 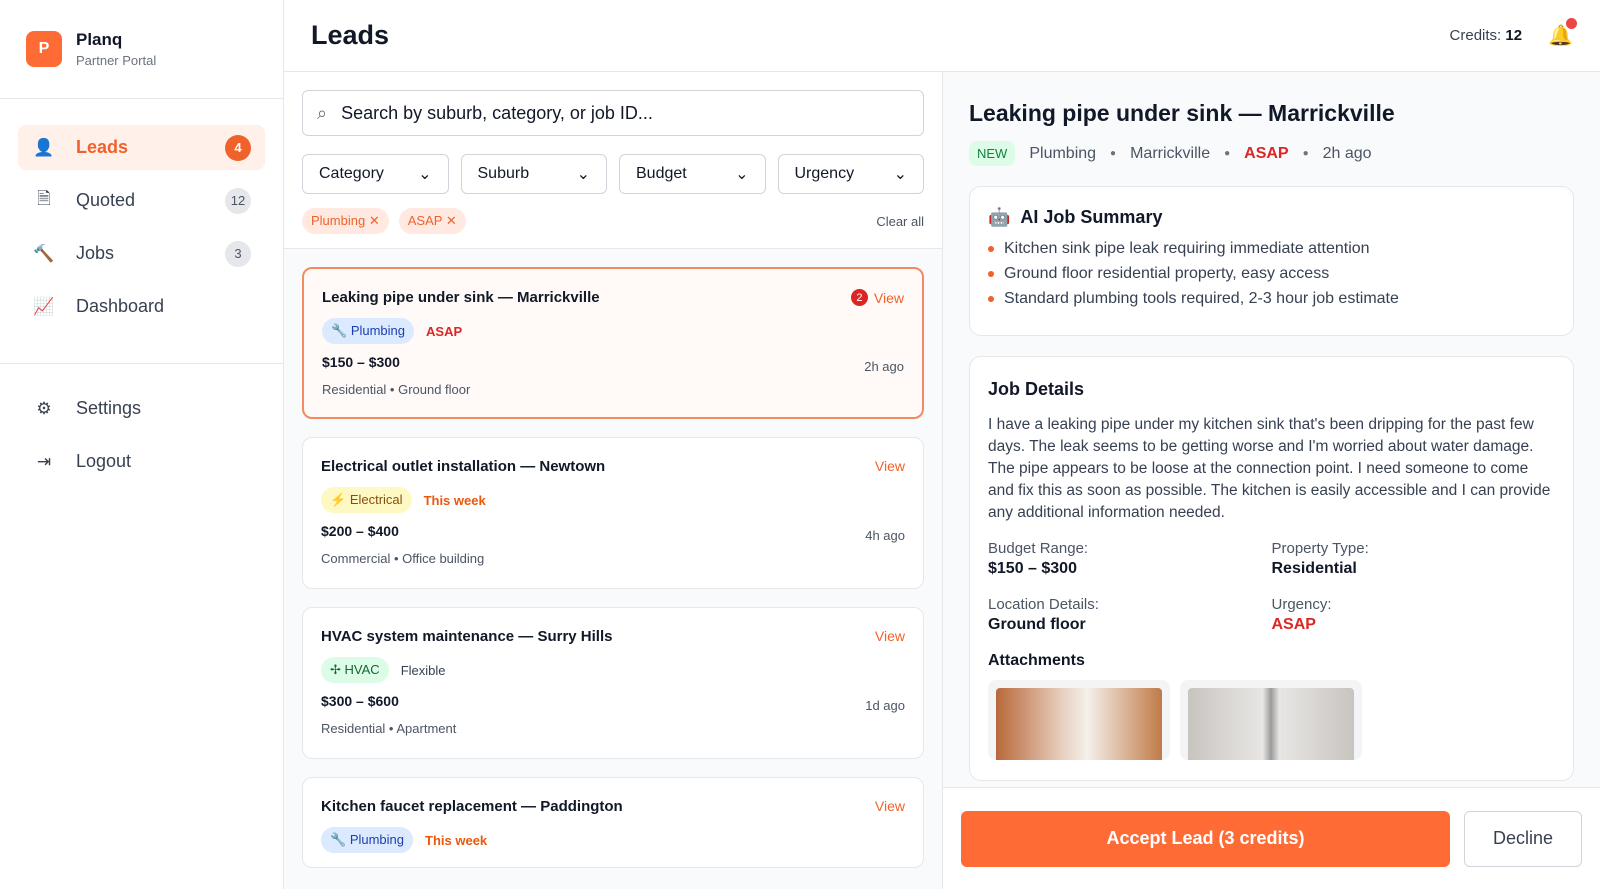 What do you see at coordinates (425, 220) in the screenshot?
I see `chip-label: ASAP` at bounding box center [425, 220].